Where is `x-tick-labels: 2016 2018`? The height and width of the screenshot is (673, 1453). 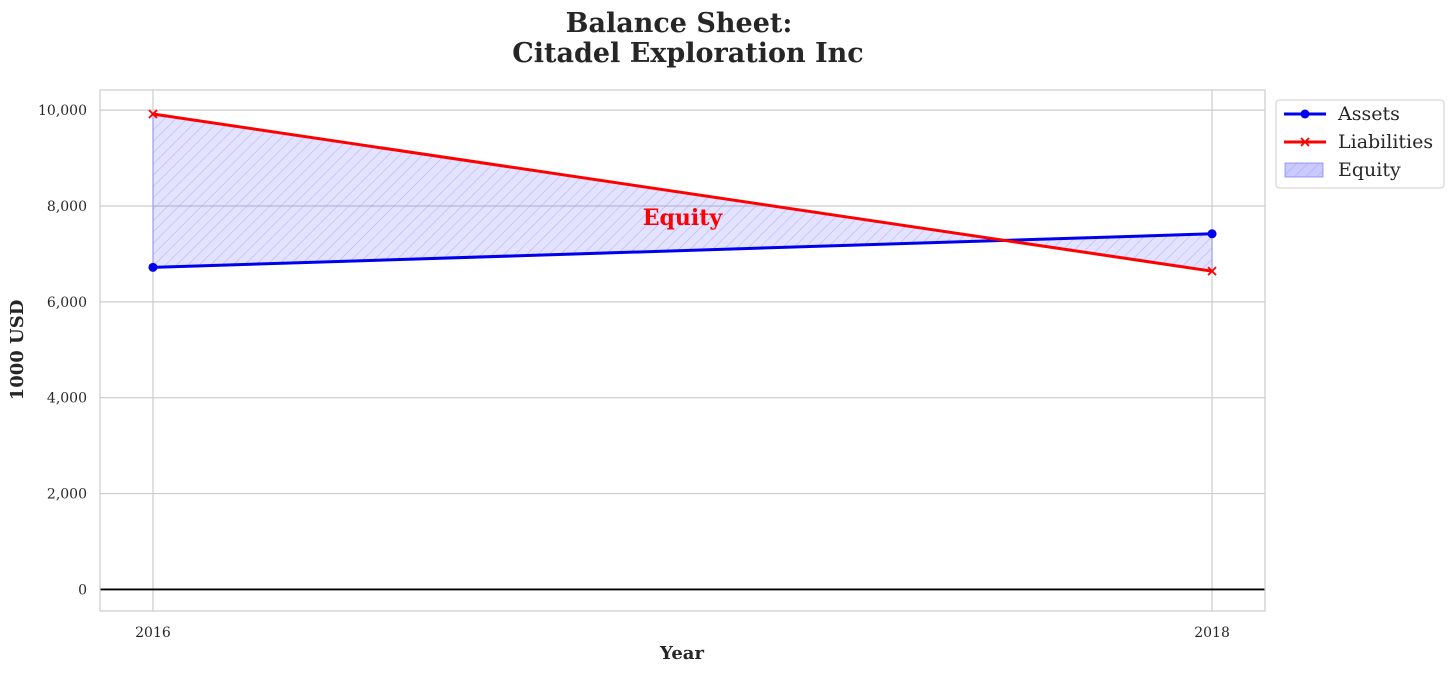 x-tick-labels: 2016 2018 is located at coordinates (682, 633).